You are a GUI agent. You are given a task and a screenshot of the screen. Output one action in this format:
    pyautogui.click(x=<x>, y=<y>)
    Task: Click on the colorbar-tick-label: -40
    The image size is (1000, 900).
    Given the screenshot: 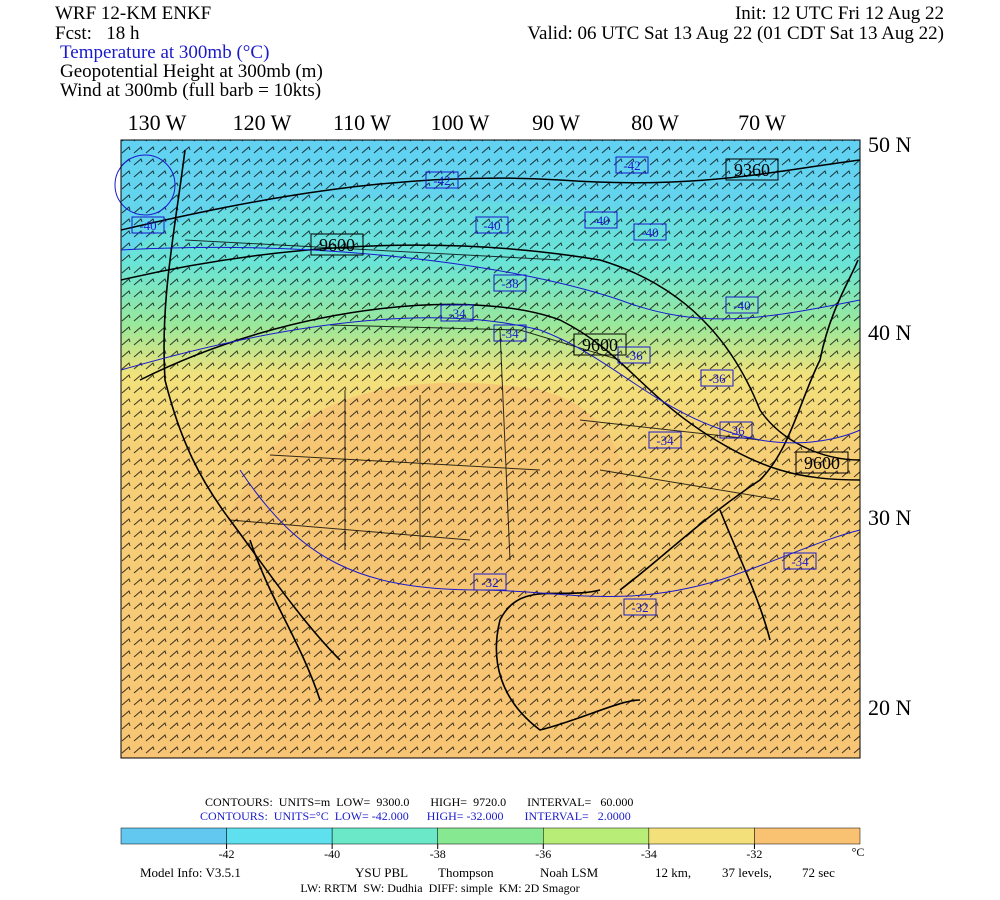 What is the action you would take?
    pyautogui.click(x=332, y=854)
    